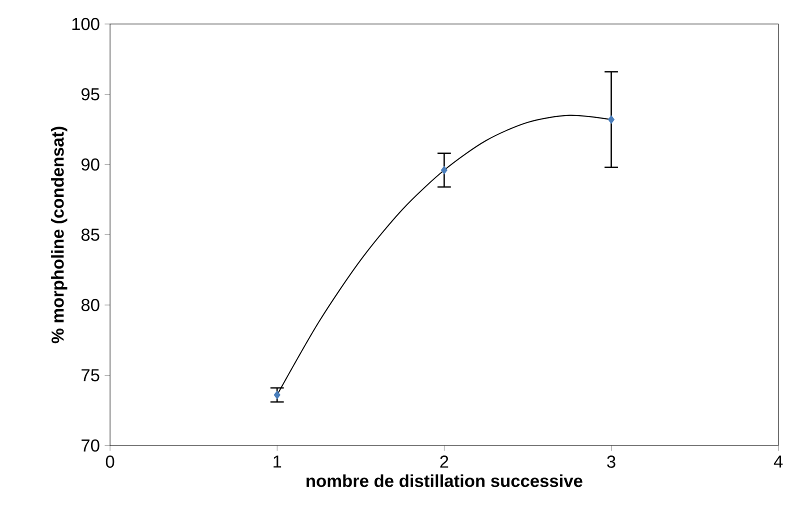 The width and height of the screenshot is (811, 522). What do you see at coordinates (611, 462) in the screenshot?
I see `x-tick-label: 3` at bounding box center [611, 462].